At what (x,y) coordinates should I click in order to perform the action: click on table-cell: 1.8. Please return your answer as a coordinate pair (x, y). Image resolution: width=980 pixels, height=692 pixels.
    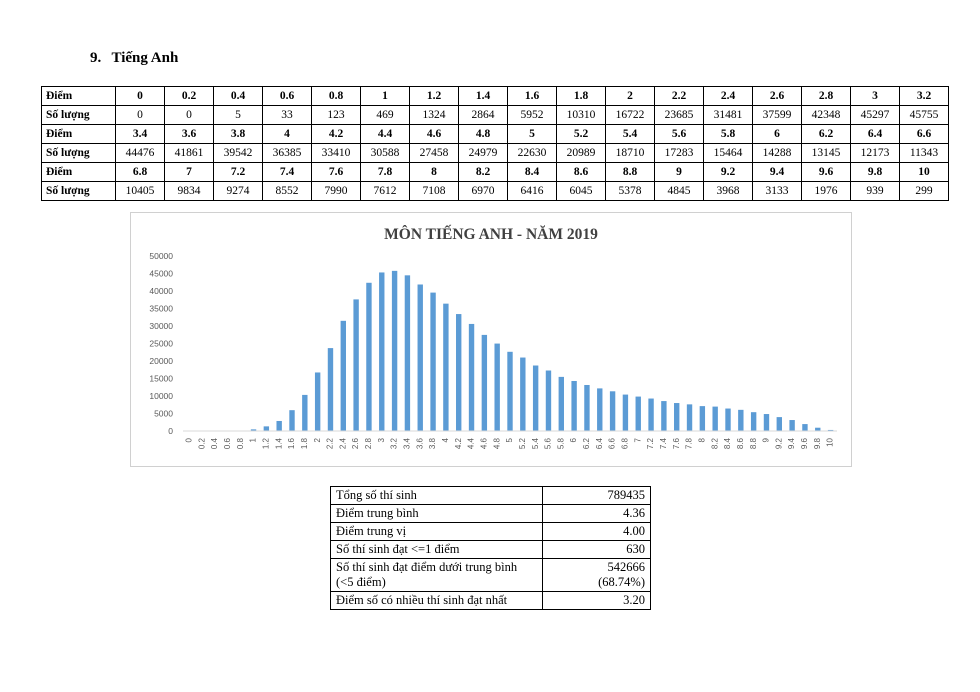
    Looking at the image, I should click on (581, 96).